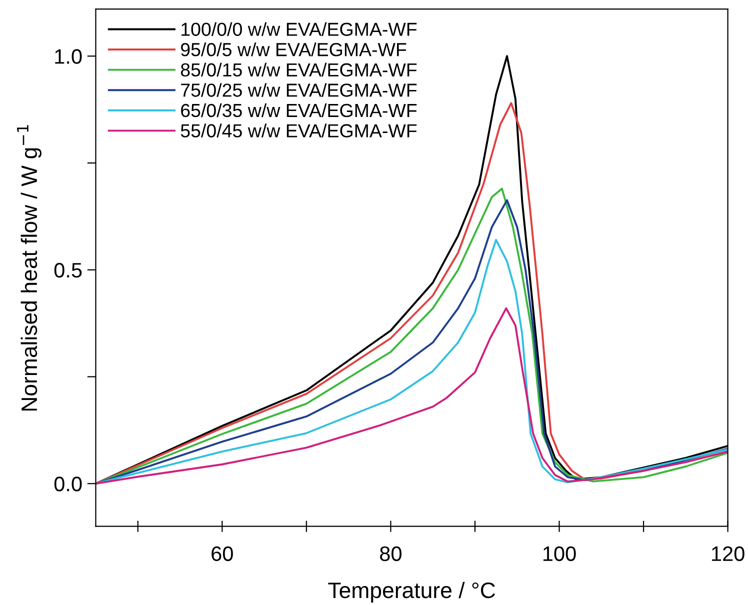  I want to click on y-axis-title: Normalised heat flow / W g$^{−1}$, so click(29, 268).